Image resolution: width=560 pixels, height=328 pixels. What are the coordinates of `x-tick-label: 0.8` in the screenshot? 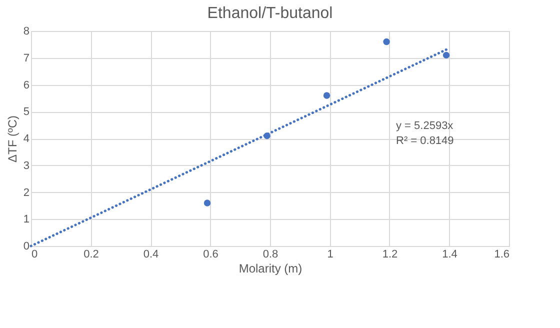 It's located at (270, 254).